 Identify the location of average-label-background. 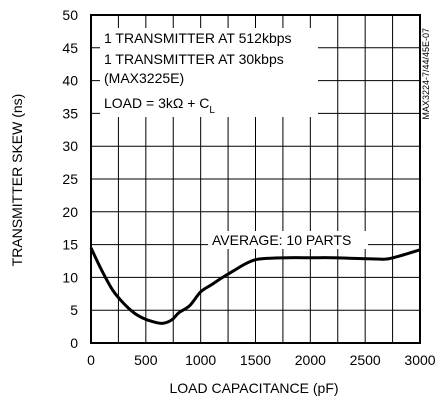
(288, 240).